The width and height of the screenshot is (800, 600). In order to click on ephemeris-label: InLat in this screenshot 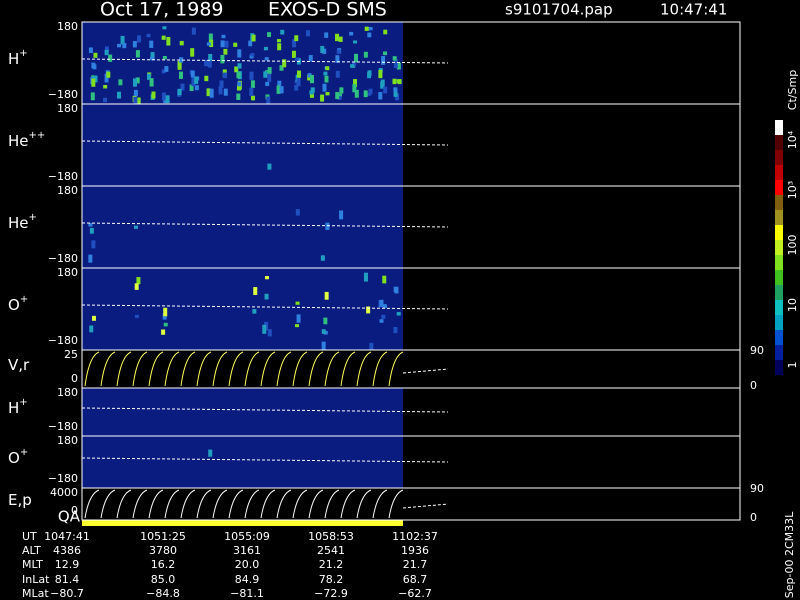, I will do `click(36, 579)`.